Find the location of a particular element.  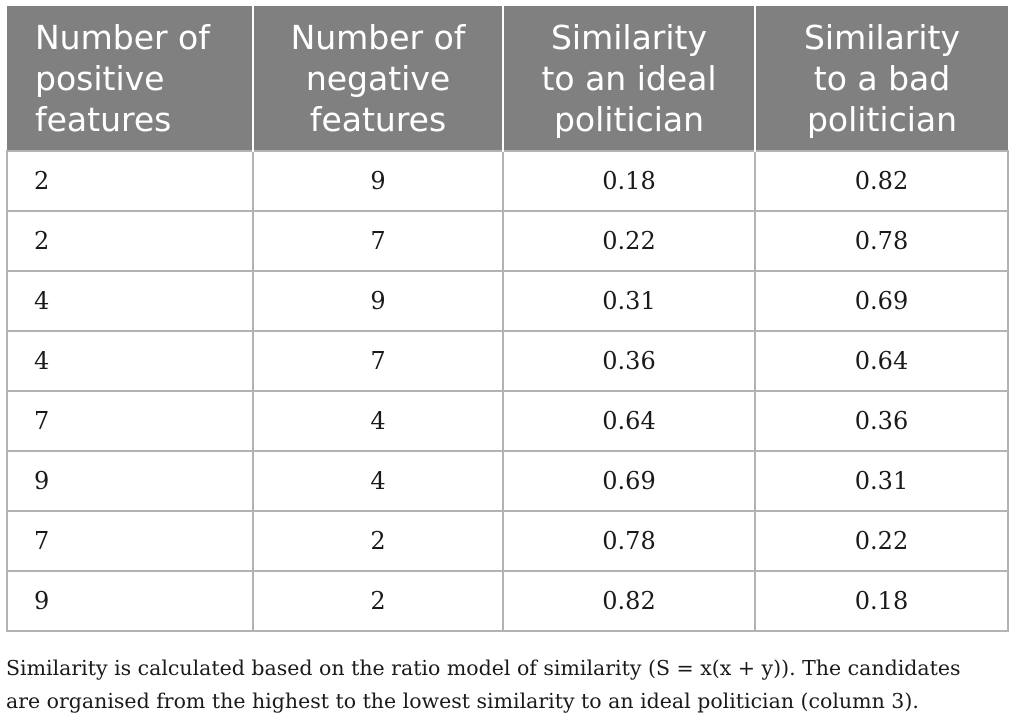

table-row: 2 7 0.22 0.78 is located at coordinates (507, 241).